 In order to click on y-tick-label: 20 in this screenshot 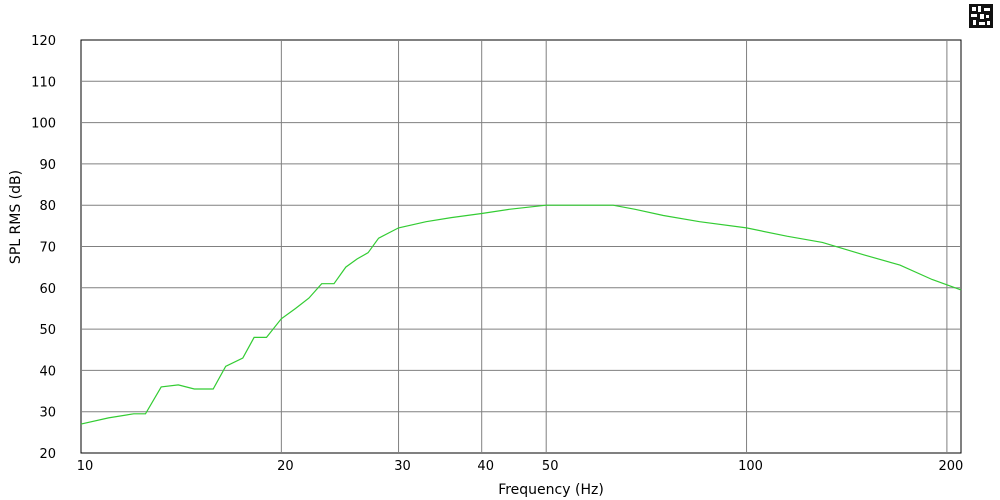, I will do `click(47, 454)`.